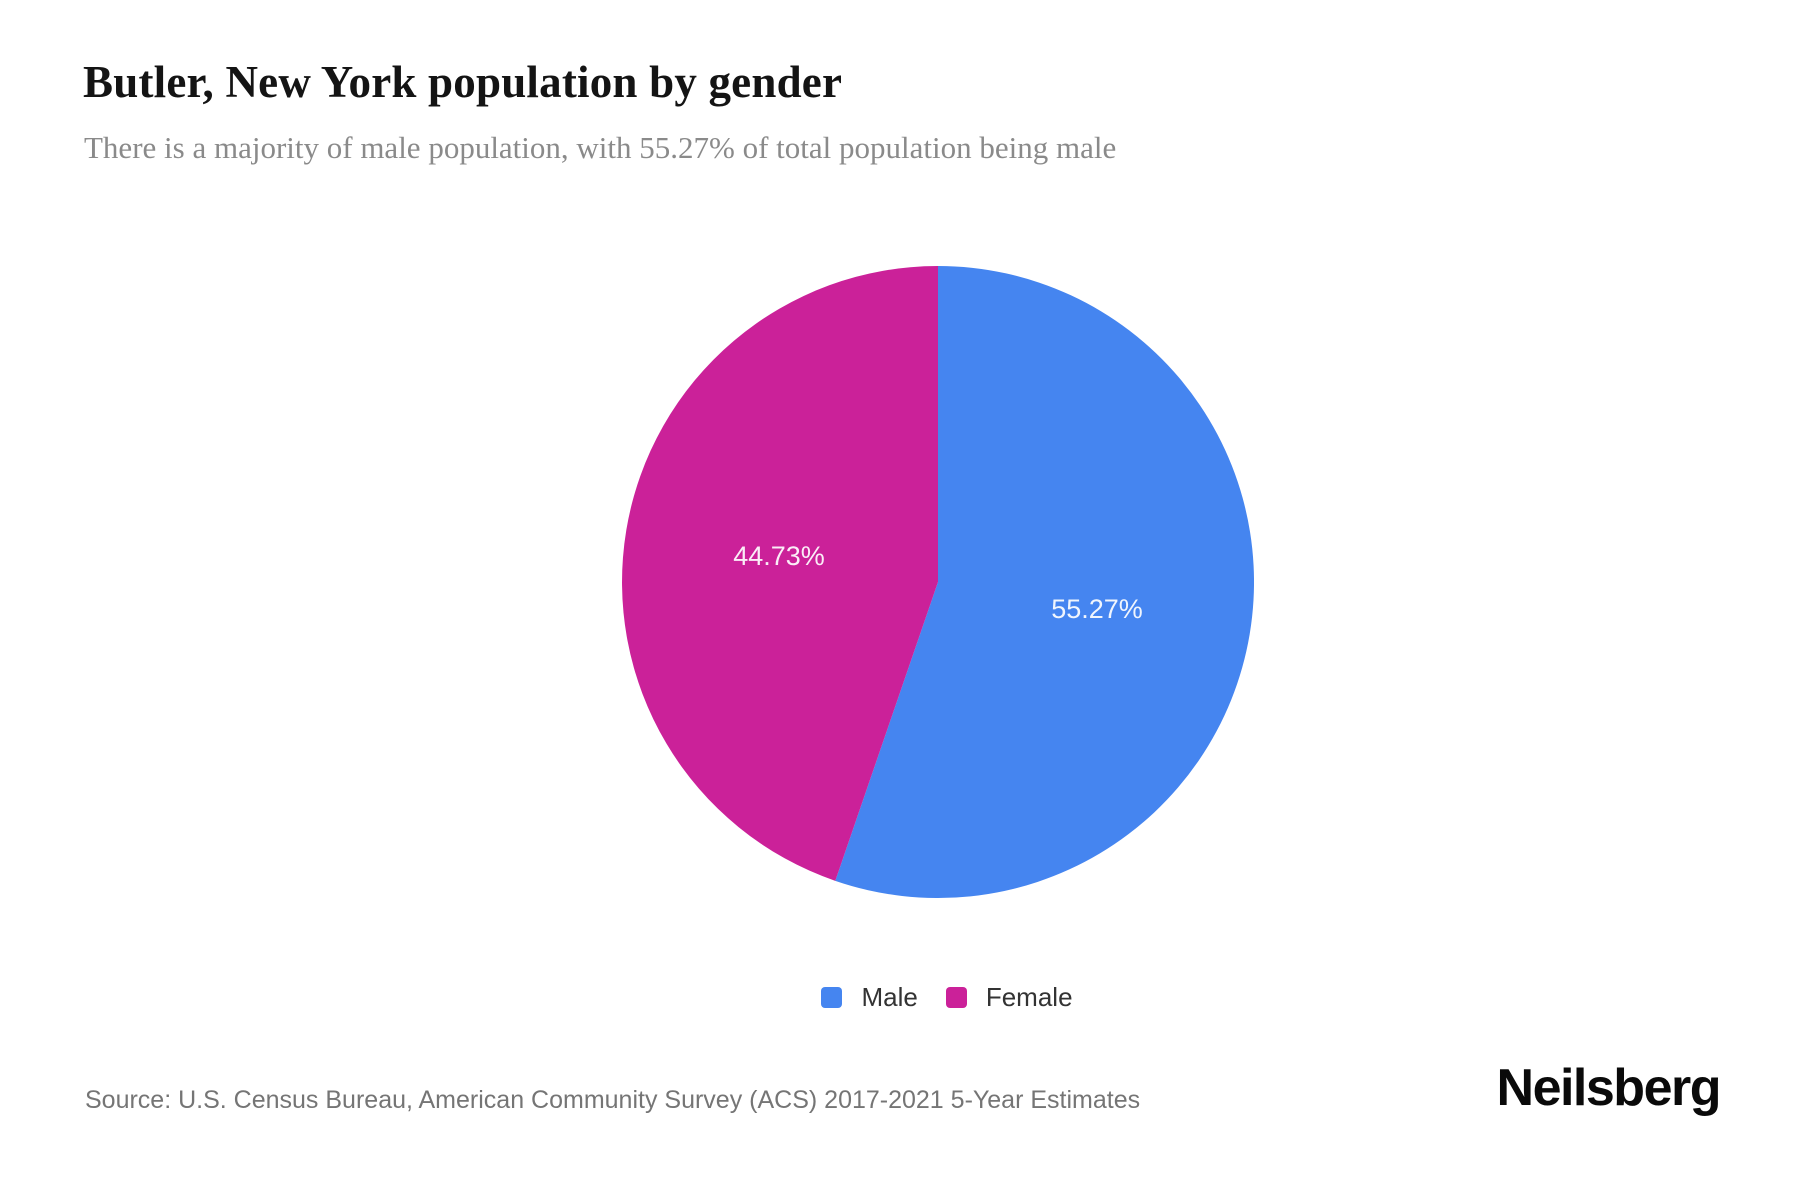 The height and width of the screenshot is (1200, 1800). What do you see at coordinates (832, 997) in the screenshot?
I see `male-legend-swatch-icon` at bounding box center [832, 997].